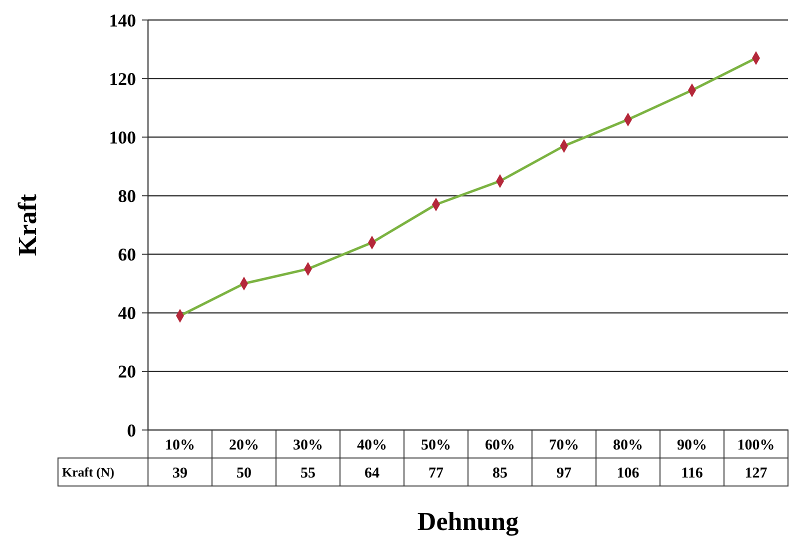 The height and width of the screenshot is (547, 792). I want to click on data-label: 106, so click(628, 473).